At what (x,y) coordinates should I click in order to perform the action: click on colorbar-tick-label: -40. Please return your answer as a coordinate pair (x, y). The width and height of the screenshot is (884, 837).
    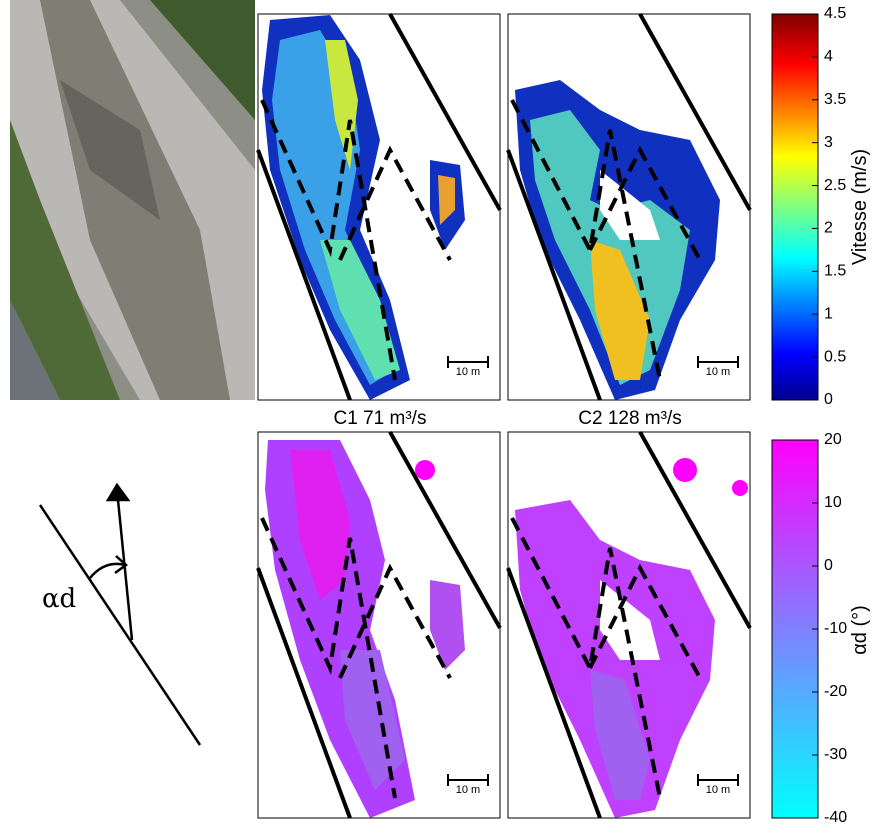
    Looking at the image, I should click on (835, 817).